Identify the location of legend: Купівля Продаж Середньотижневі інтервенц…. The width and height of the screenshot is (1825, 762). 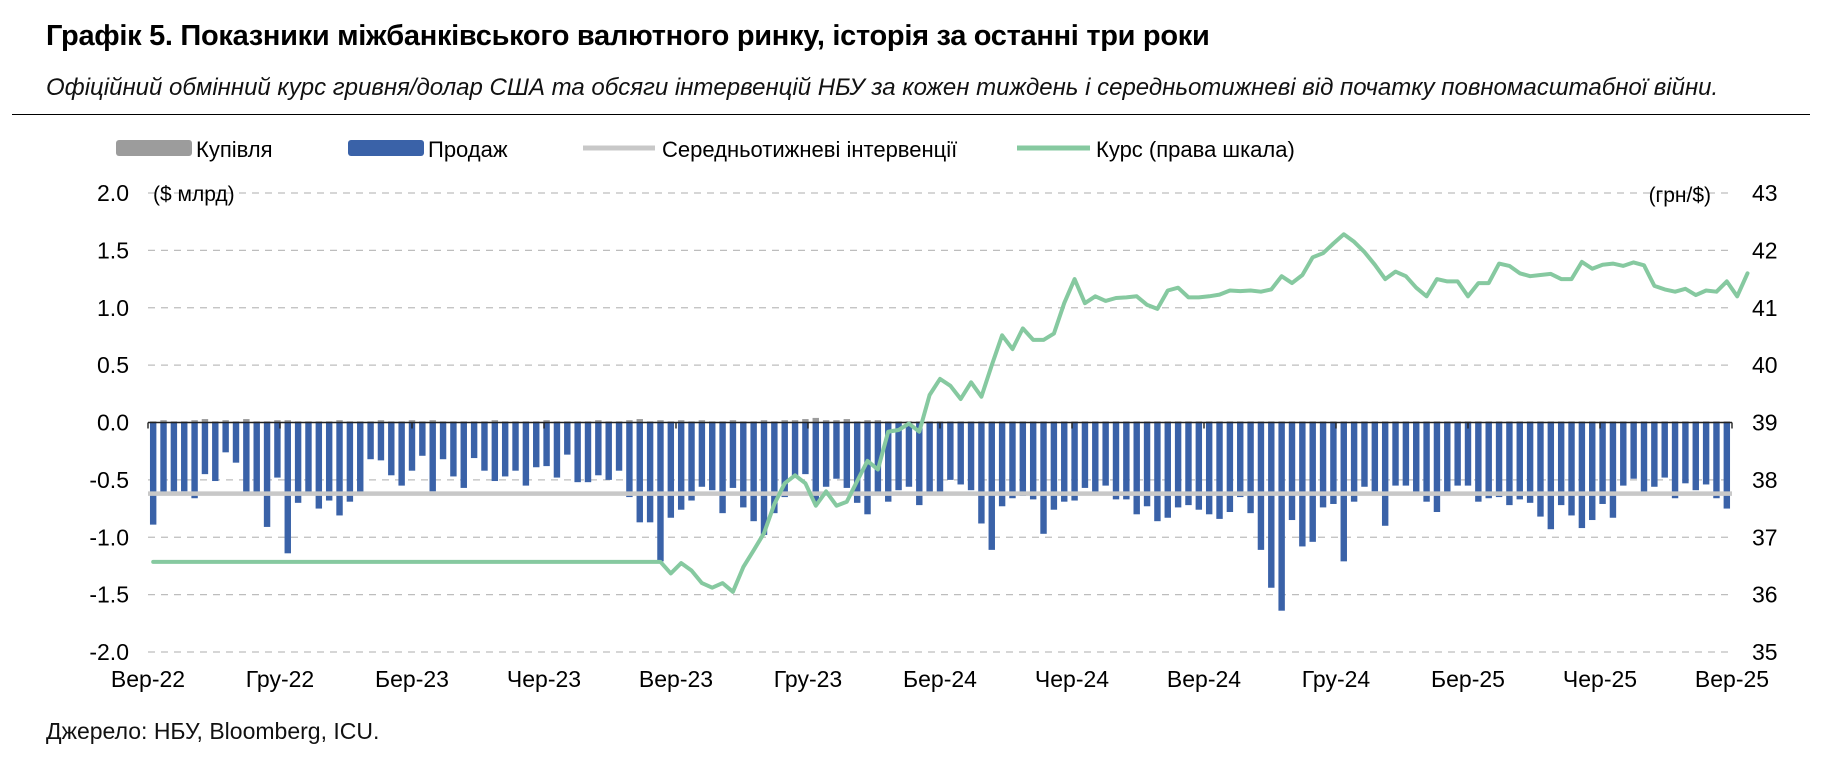
(705, 149).